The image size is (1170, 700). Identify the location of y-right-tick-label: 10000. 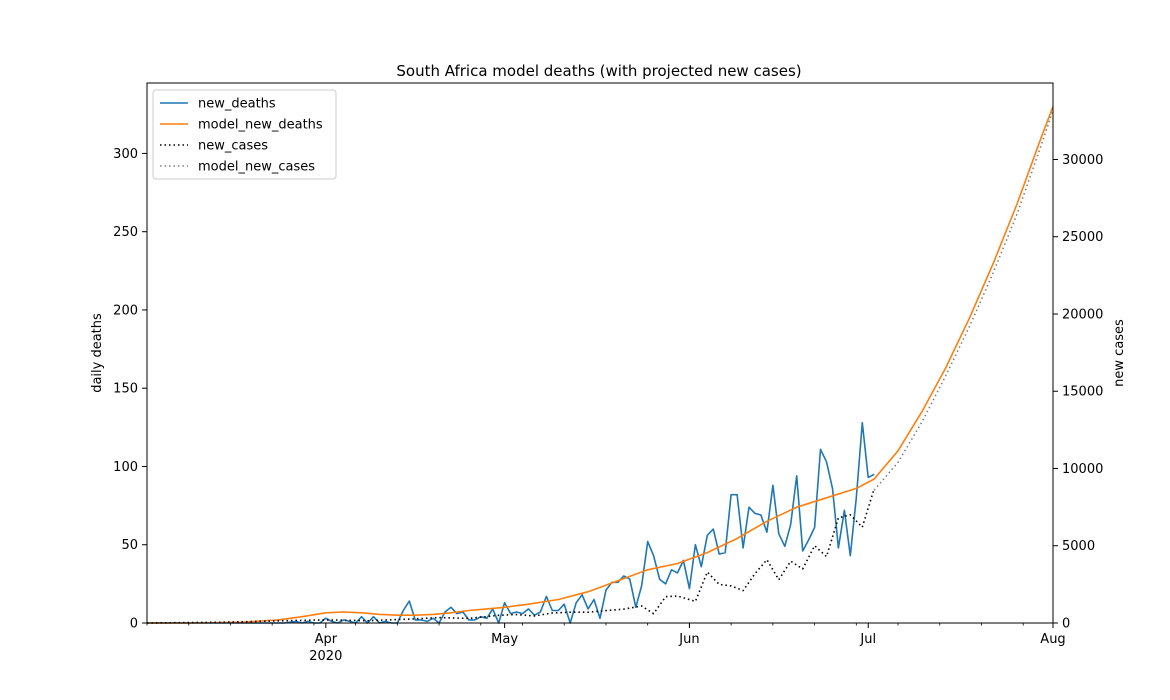
(1082, 469).